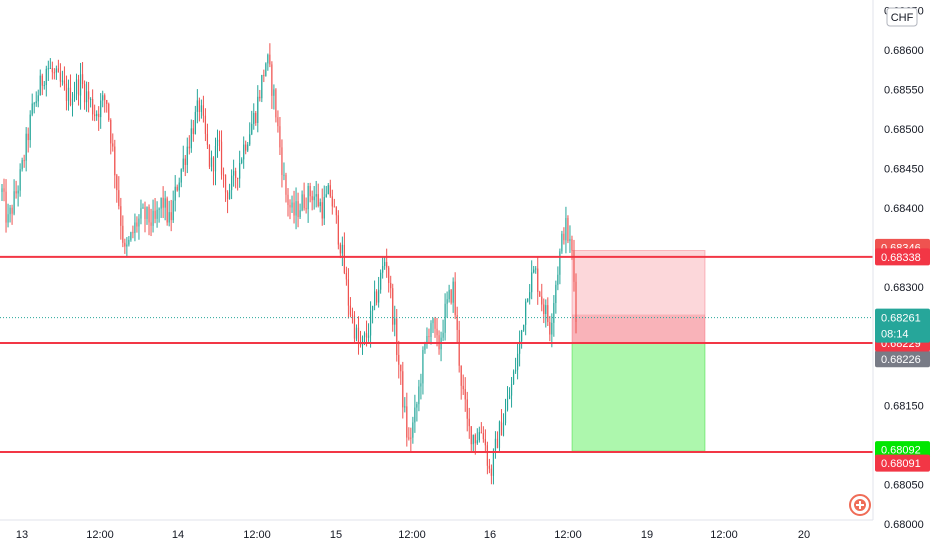  What do you see at coordinates (647, 535) in the screenshot?
I see `time-tick-label: 19` at bounding box center [647, 535].